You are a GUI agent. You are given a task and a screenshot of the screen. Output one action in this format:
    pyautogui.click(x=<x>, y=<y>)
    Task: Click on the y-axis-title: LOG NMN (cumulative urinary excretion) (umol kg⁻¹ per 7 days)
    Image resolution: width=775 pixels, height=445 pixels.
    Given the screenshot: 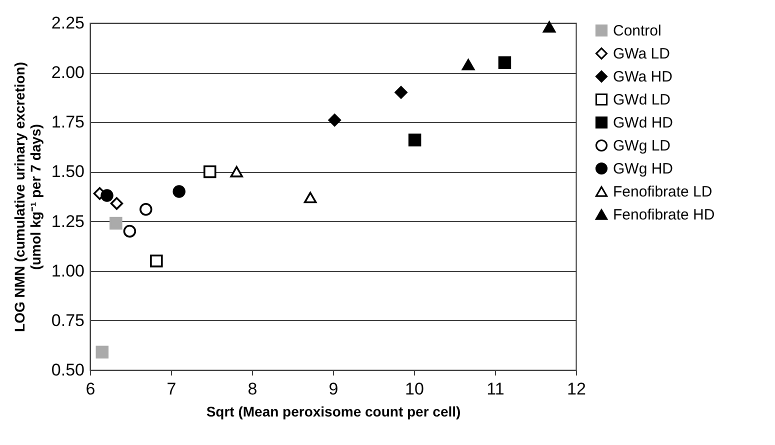 What is the action you would take?
    pyautogui.click(x=27, y=197)
    